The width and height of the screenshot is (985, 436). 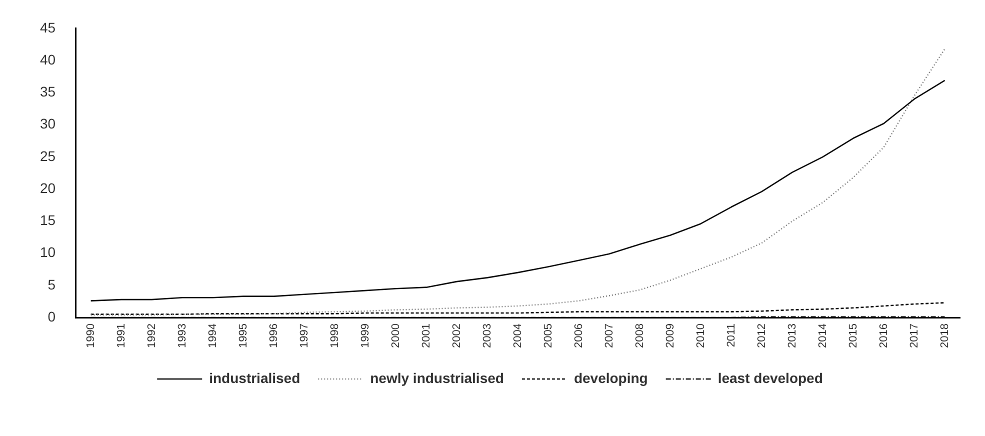 What do you see at coordinates (426, 336) in the screenshot?
I see `x-tick-label: 2001` at bounding box center [426, 336].